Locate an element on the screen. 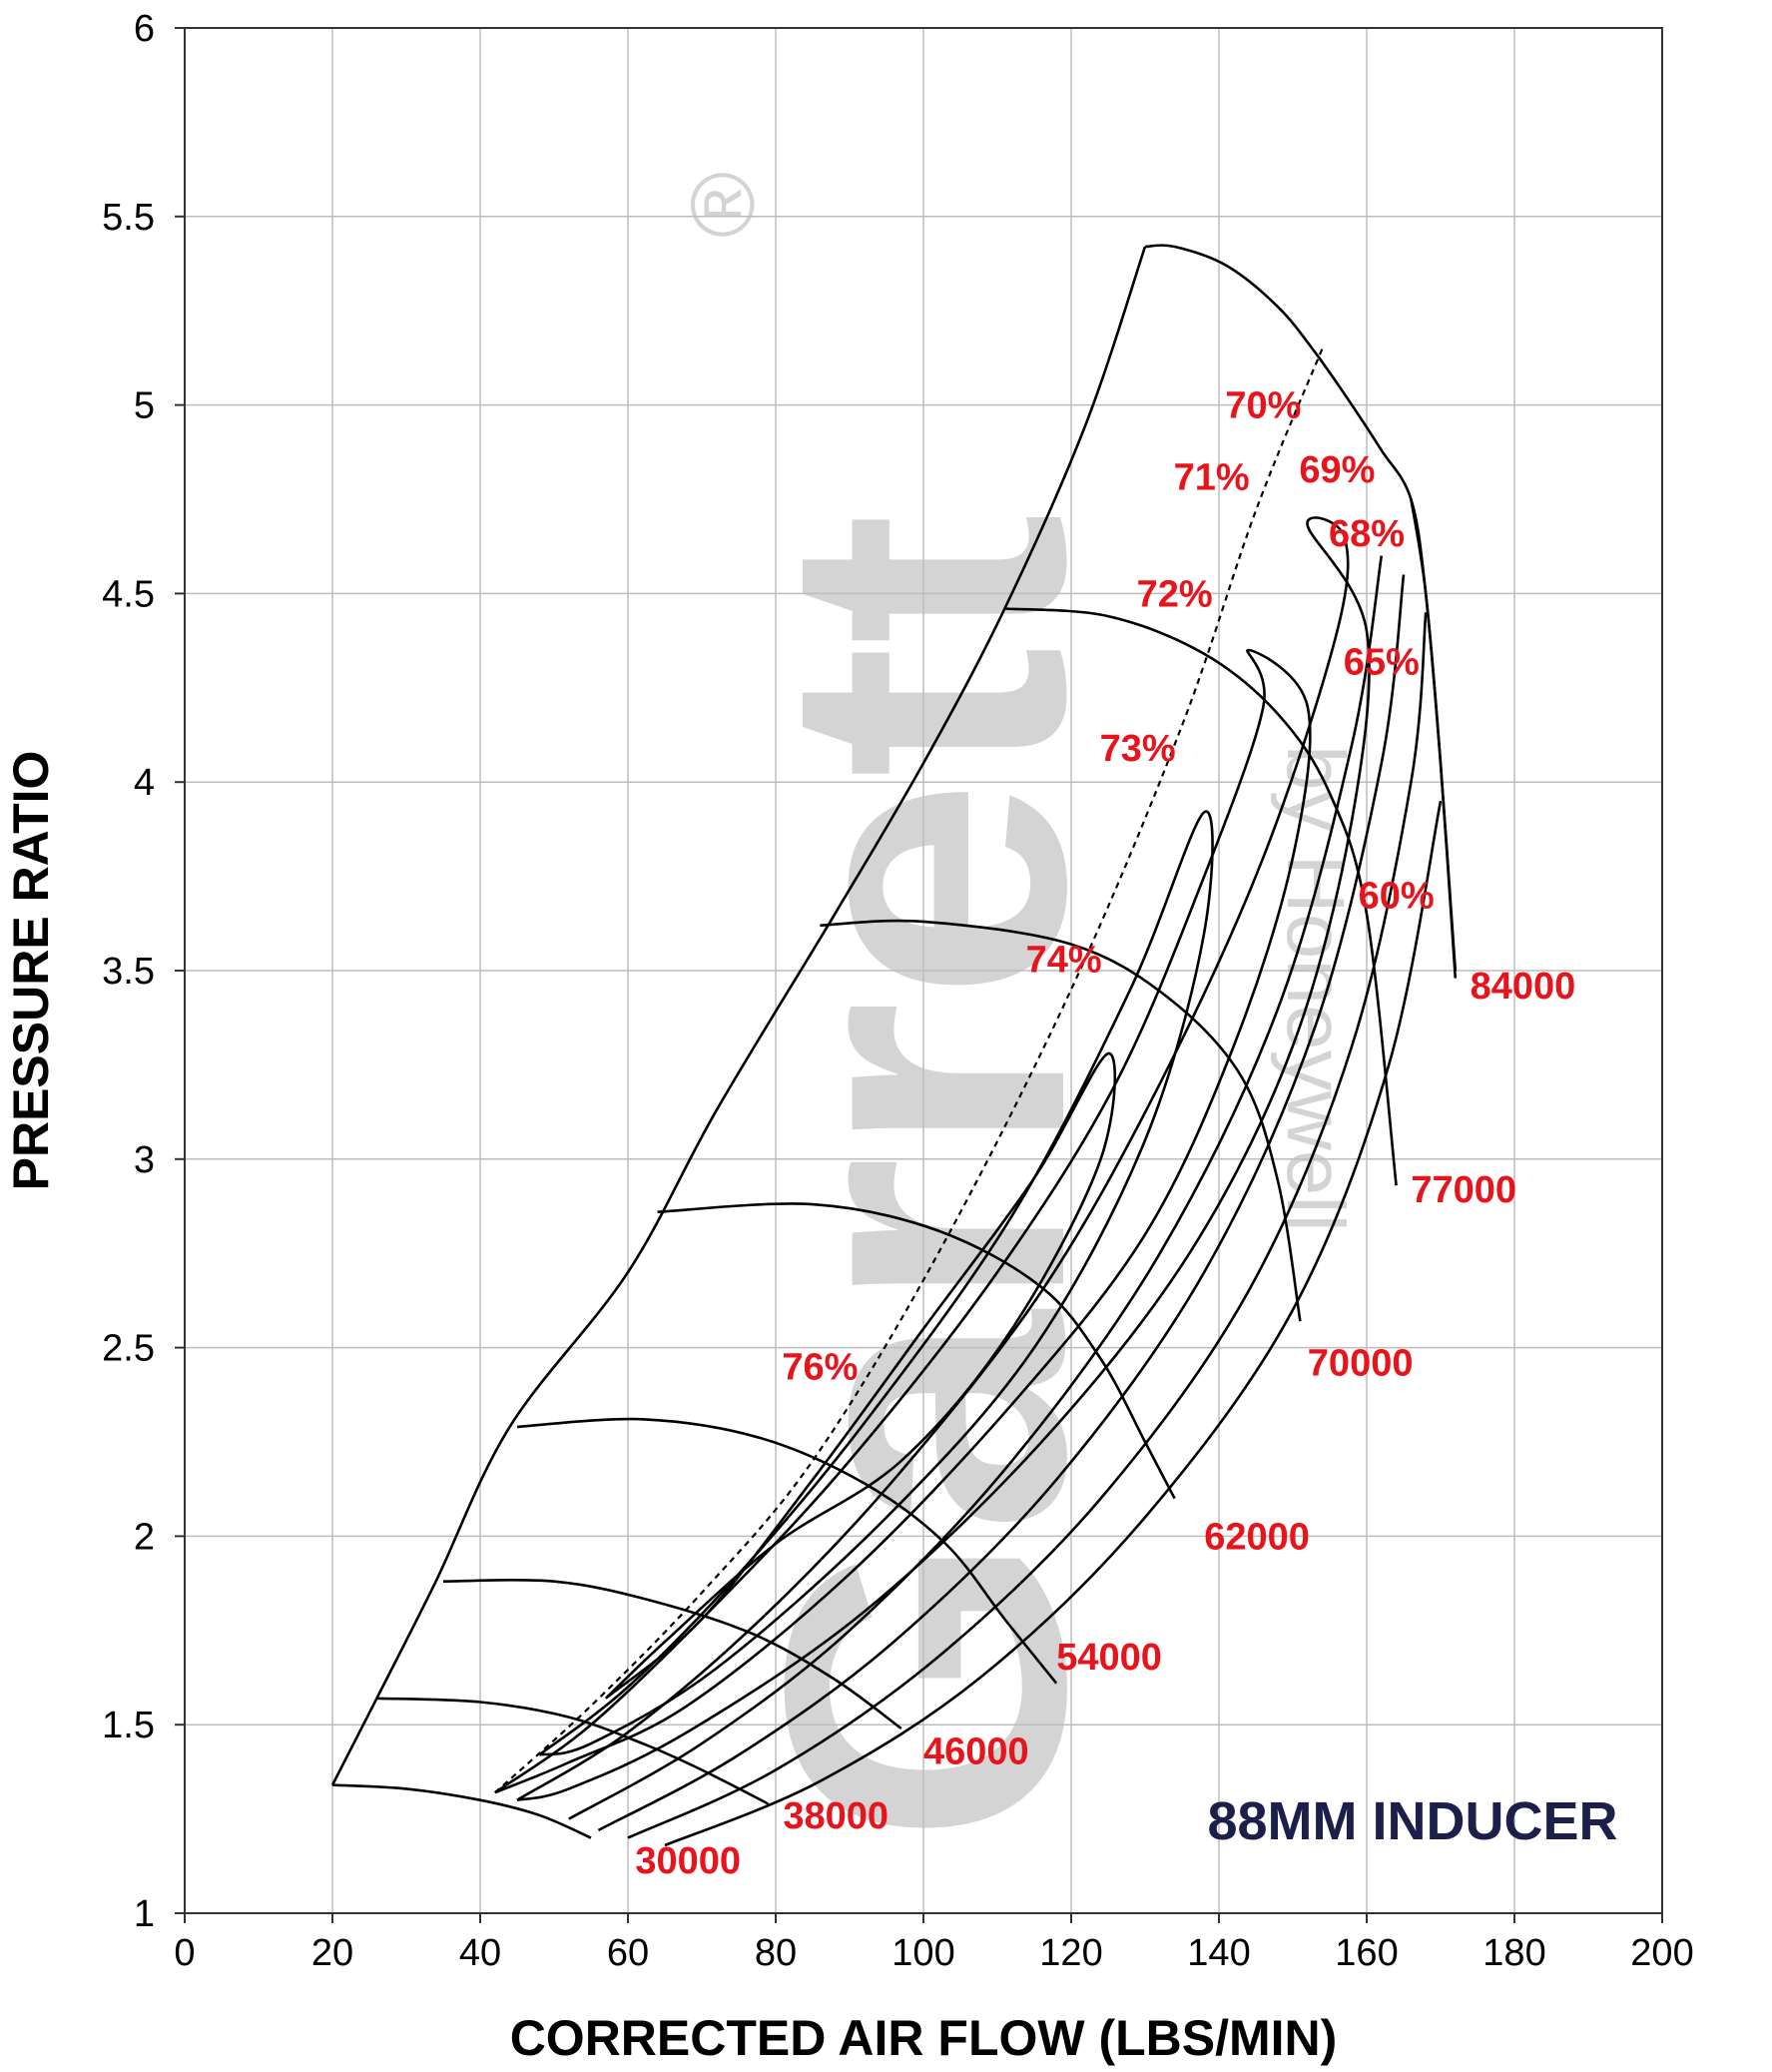  inducer-annotation: 88MM INDUCER is located at coordinates (1412, 1821).